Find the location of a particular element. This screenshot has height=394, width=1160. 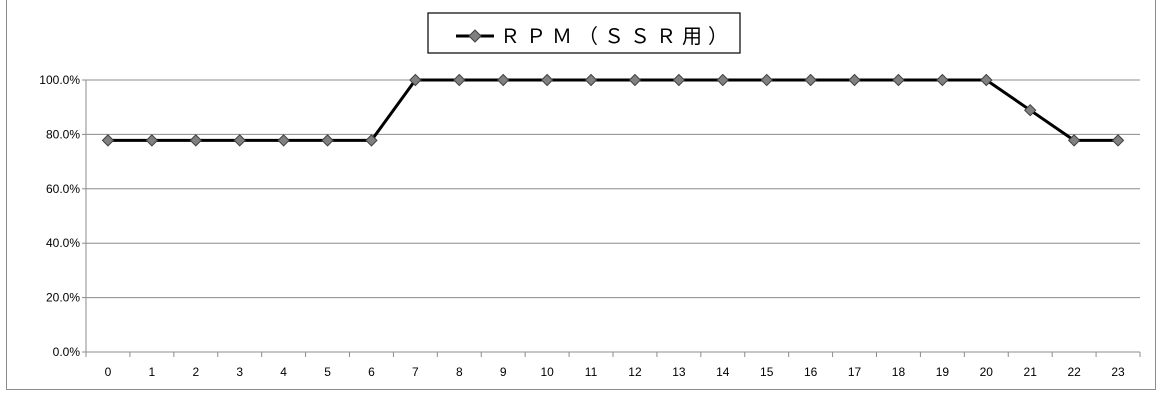

y-tick-label: 60.0% is located at coordinates (63, 189).